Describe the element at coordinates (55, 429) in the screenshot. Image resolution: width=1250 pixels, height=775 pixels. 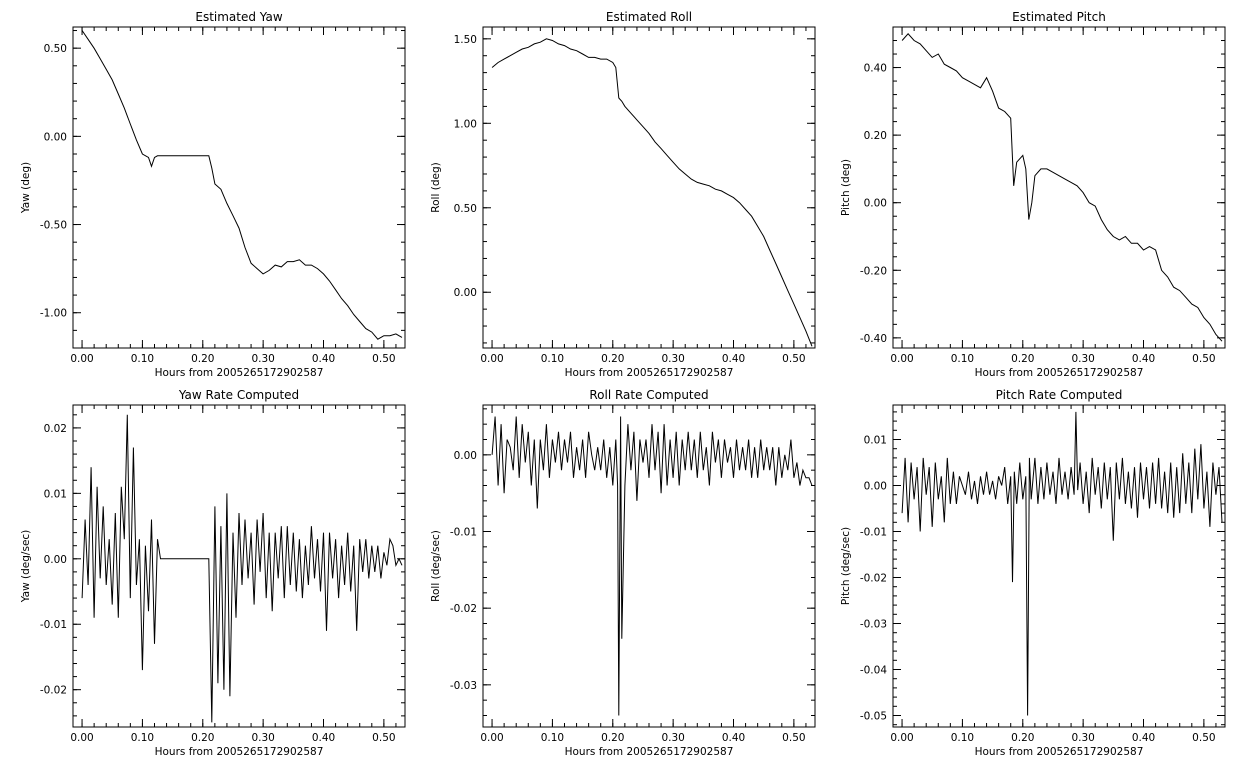
I see `y-tick-label: 0.02` at that location.